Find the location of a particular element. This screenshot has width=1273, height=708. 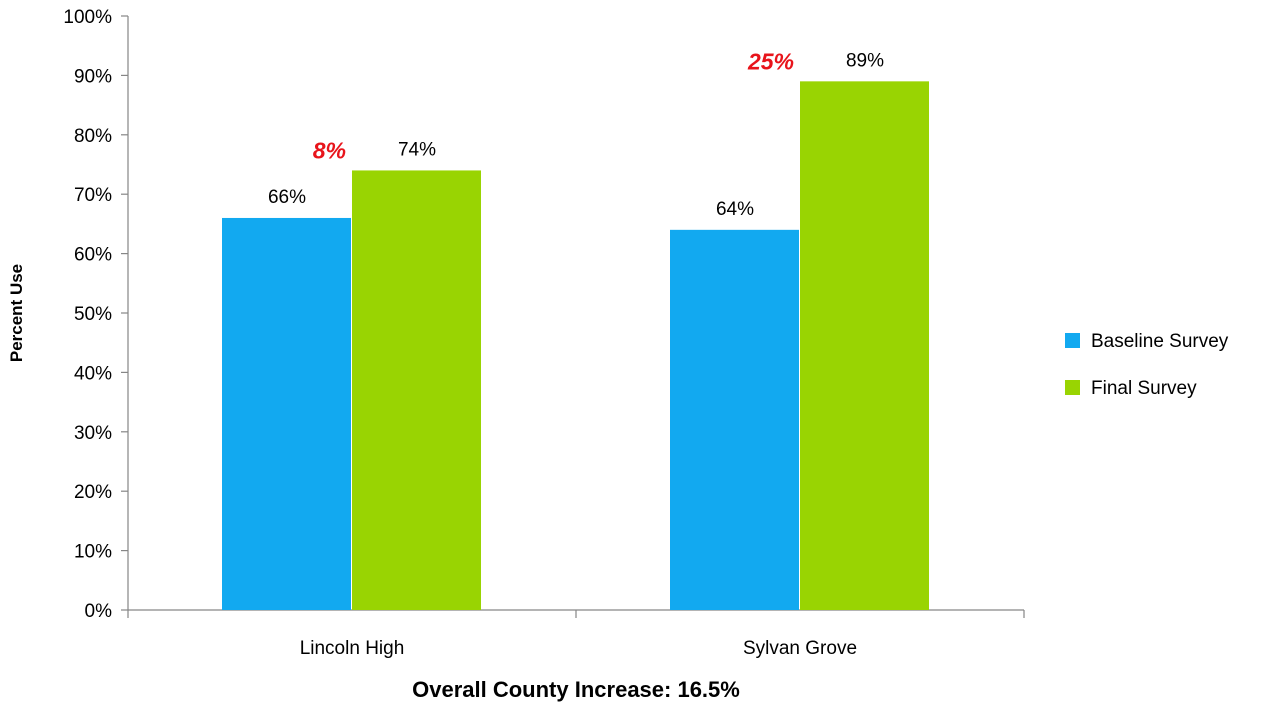

increase-annotation: 25% is located at coordinates (770, 61).